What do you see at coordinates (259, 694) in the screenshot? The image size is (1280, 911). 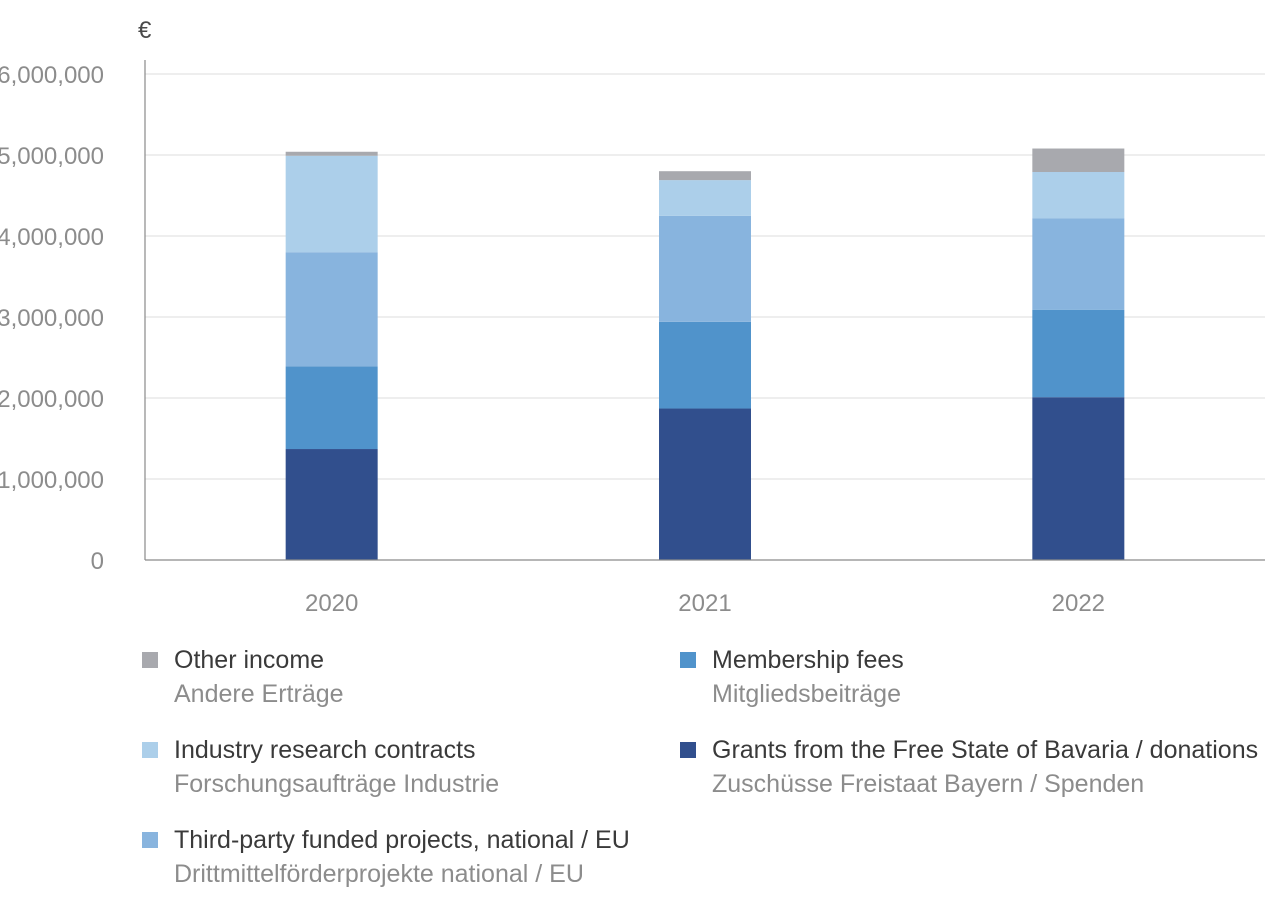 I see `legend-label-de: Andere Erträge` at bounding box center [259, 694].